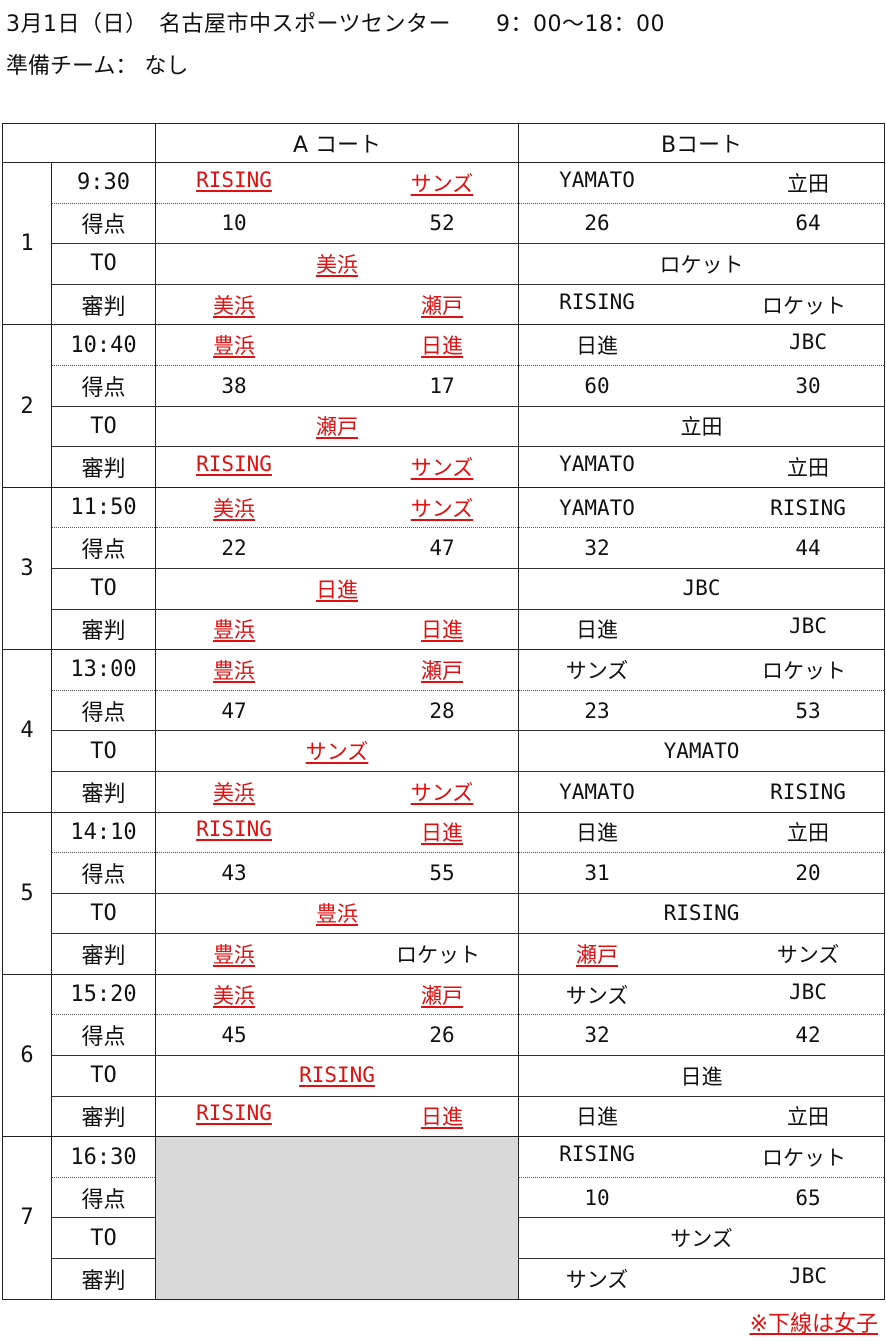  I want to click on score-value: 32, so click(597, 548).